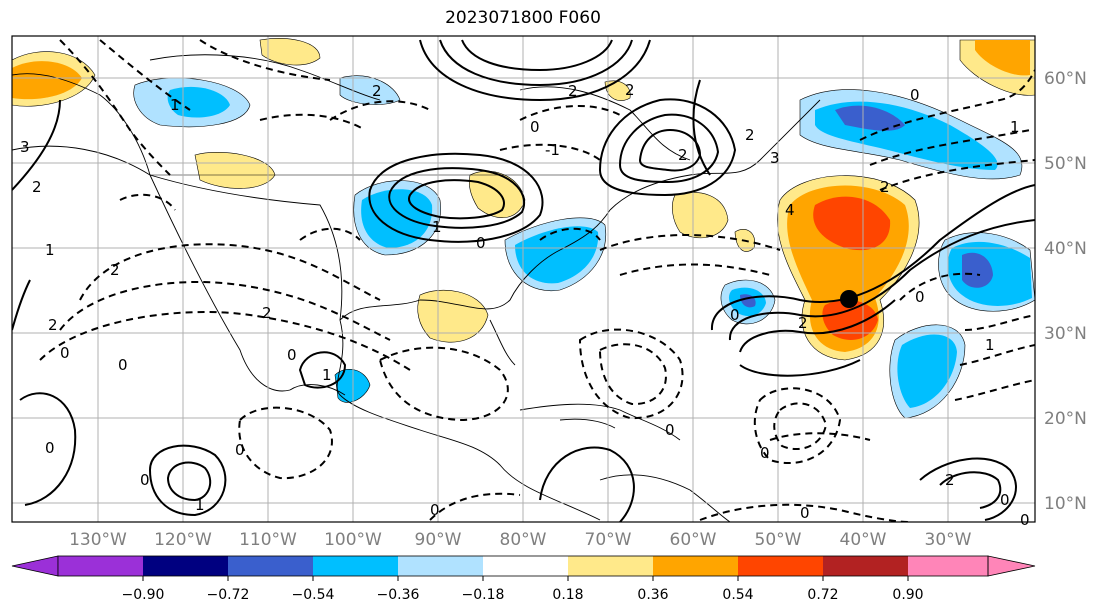 Image resolution: width=1105 pixels, height=615 pixels. What do you see at coordinates (523, 18) in the screenshot?
I see `map-title: 2023071800 F060` at bounding box center [523, 18].